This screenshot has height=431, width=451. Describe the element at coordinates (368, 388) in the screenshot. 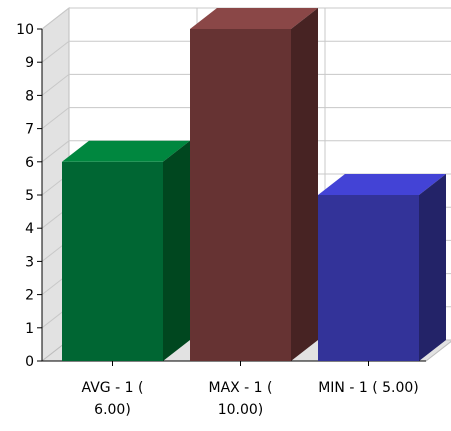

I see `x-tick-label: MIN - 1 ( 5.00)` at that location.